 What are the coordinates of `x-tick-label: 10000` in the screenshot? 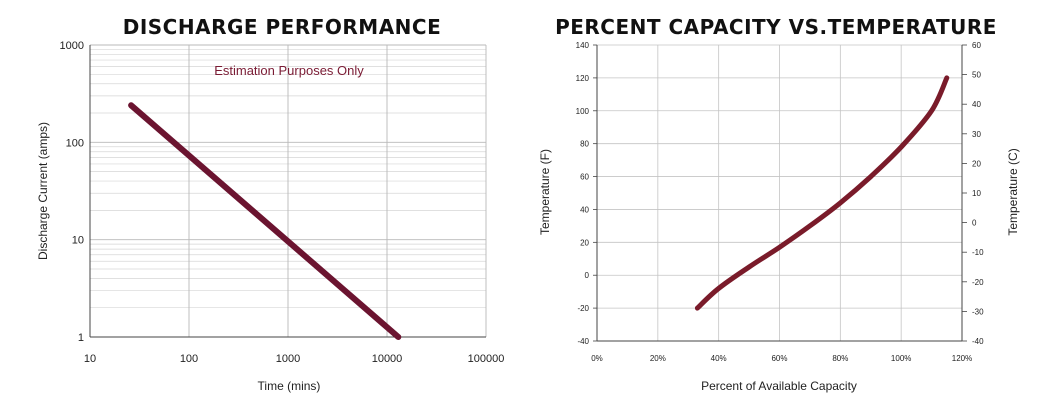 It's located at (387, 359).